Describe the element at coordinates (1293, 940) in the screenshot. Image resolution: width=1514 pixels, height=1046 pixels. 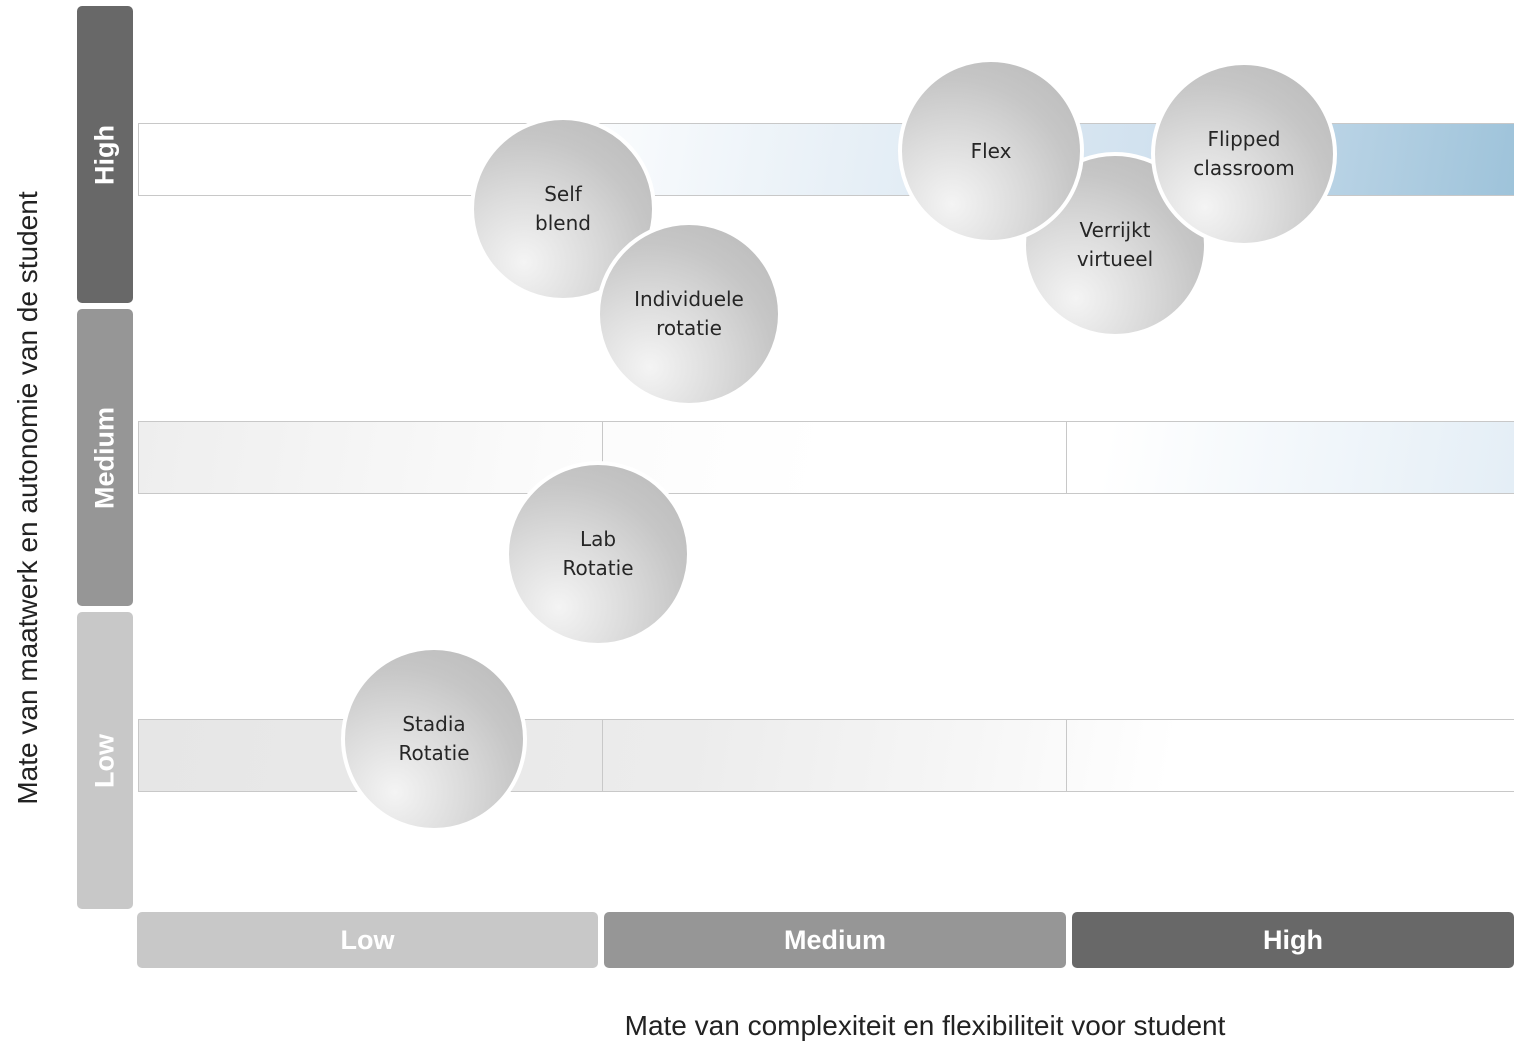
I see `x-level-high: High` at that location.